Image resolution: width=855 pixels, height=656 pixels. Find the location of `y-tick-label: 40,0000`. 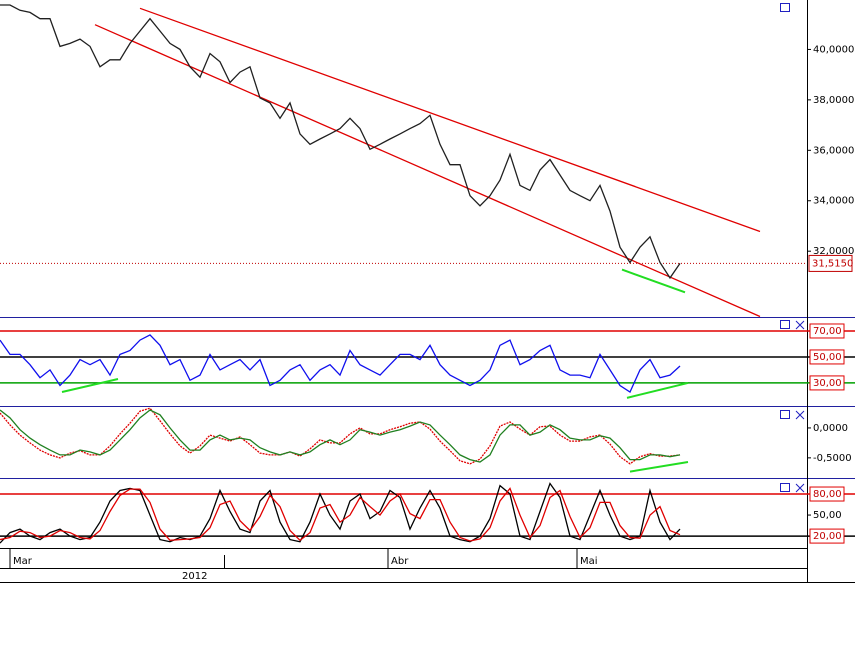

y-tick-label: 40,0000 is located at coordinates (833, 49).